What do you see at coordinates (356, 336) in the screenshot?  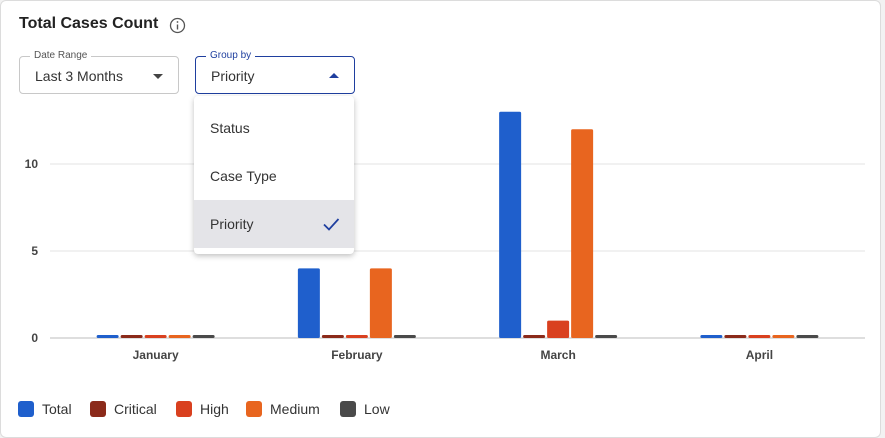 I see `bar-high-february` at bounding box center [356, 336].